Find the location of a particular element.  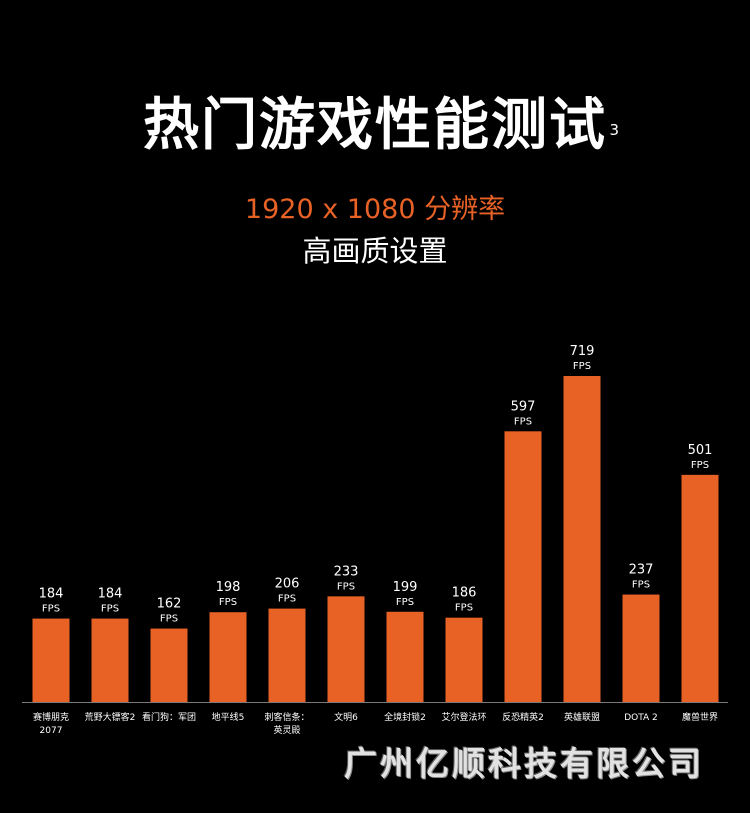

bar-value-label: 206 is located at coordinates (287, 584).